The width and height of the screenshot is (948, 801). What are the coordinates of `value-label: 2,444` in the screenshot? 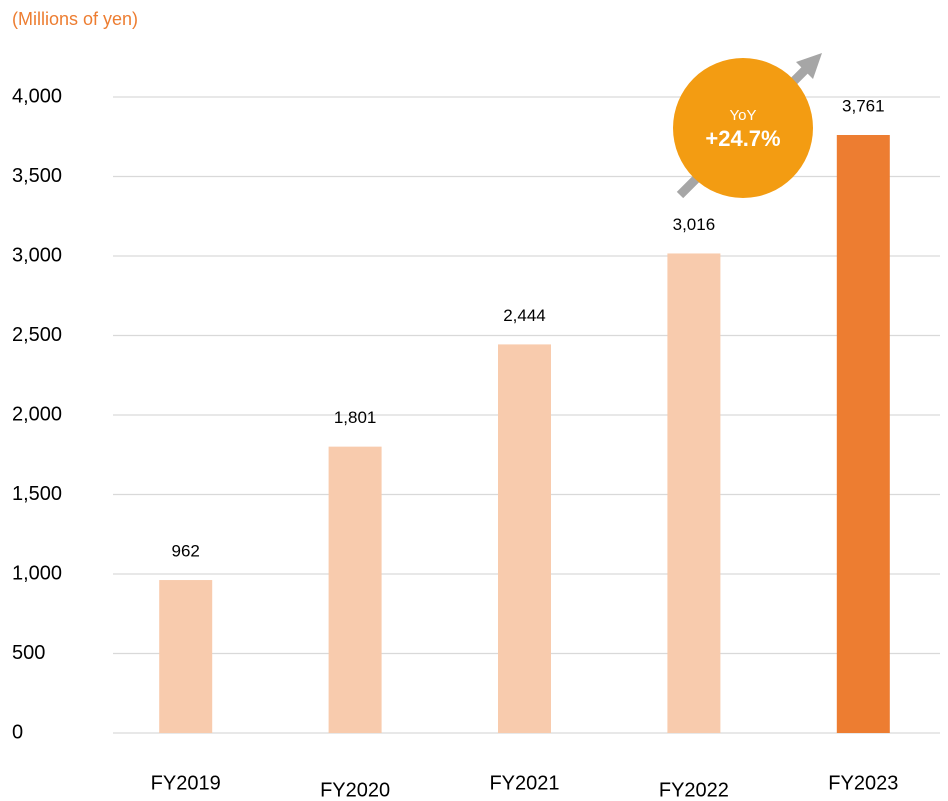 It's located at (524, 315).